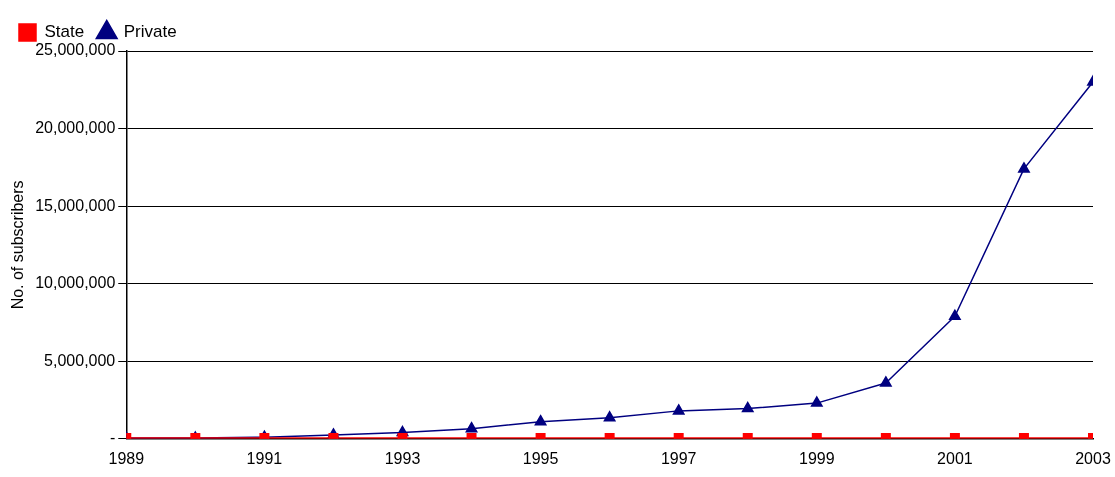  I want to click on x-tick-label: 2003, so click(1093, 458).